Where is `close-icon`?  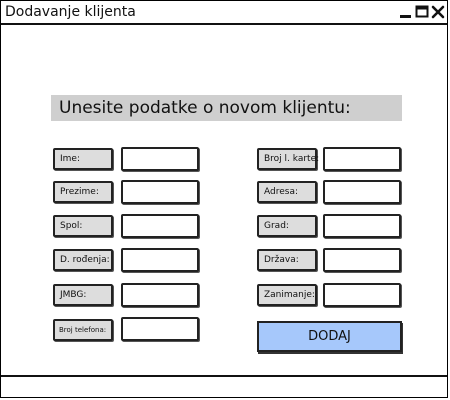
close-icon is located at coordinates (438, 11).